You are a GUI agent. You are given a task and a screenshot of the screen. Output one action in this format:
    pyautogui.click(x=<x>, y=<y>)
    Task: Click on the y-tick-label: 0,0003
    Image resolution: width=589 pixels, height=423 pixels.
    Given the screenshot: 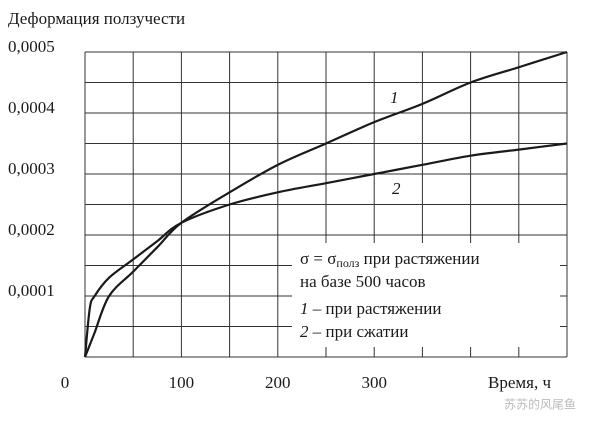 What is the action you would take?
    pyautogui.click(x=31, y=168)
    